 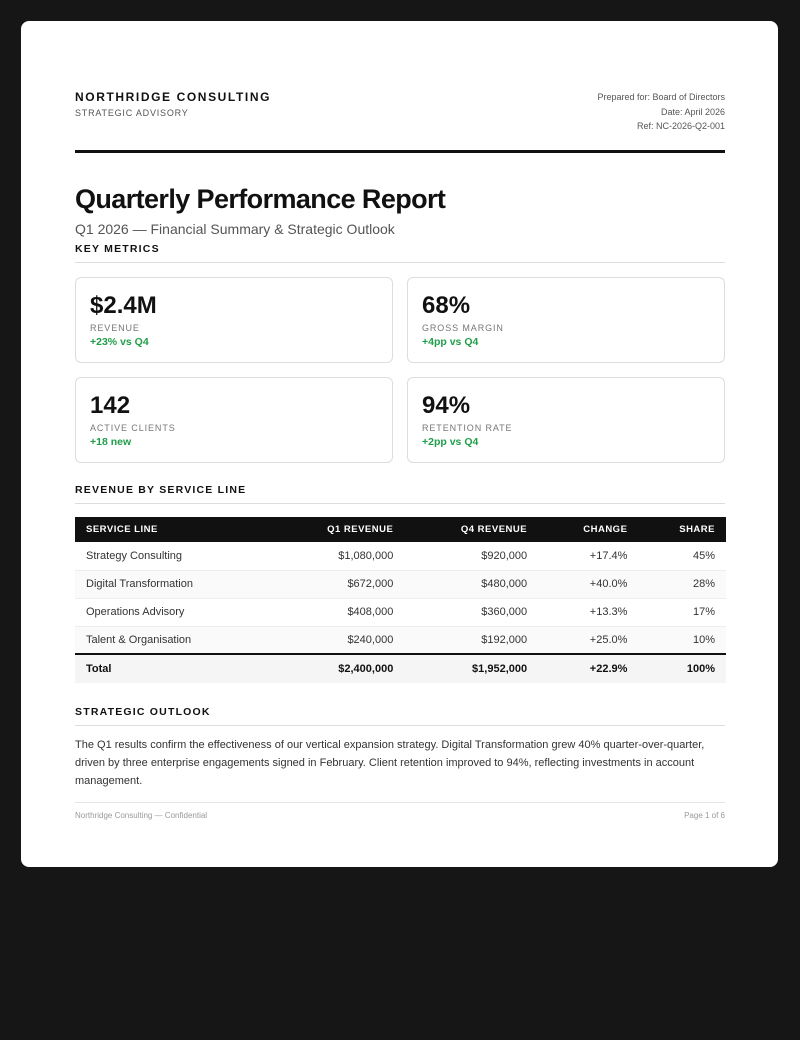 What do you see at coordinates (234, 320) in the screenshot?
I see `metric-card-revenue: $2.4M REVENUE +23% vs Q4` at bounding box center [234, 320].